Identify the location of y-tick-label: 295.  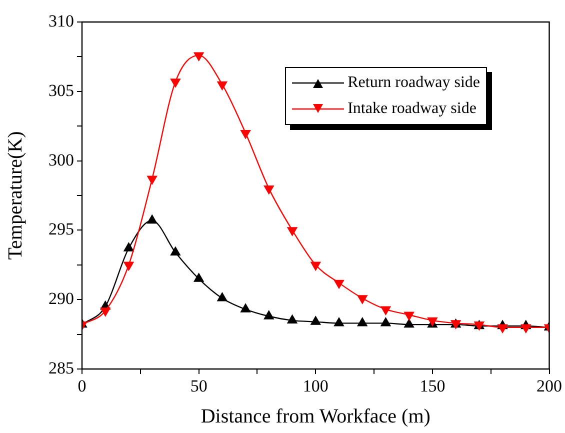
(61, 229).